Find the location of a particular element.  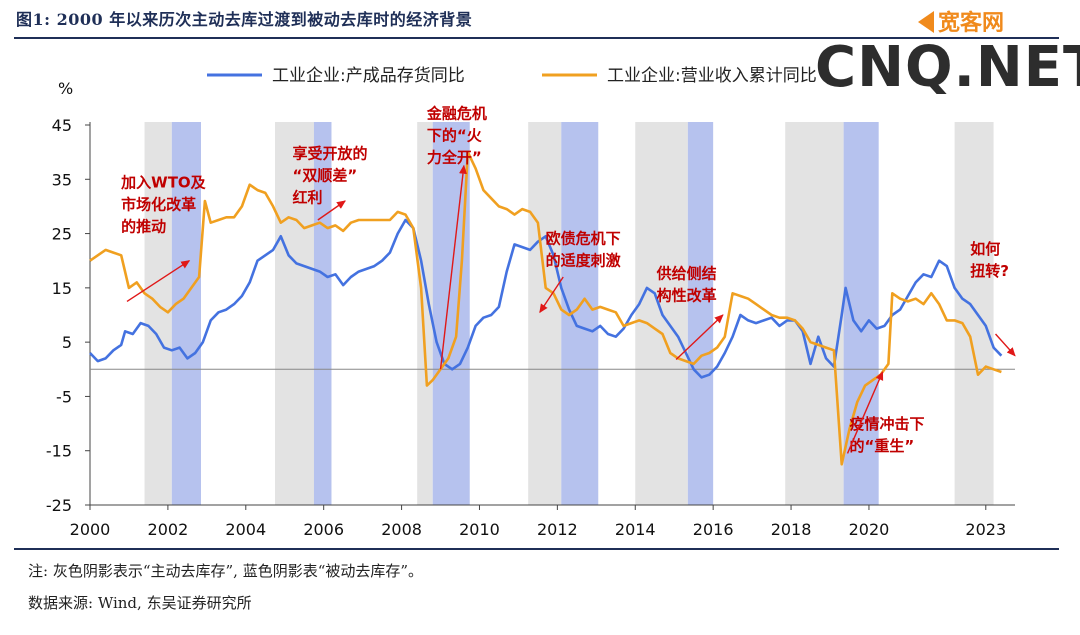

x-tick-label: 2004 is located at coordinates (245, 529).